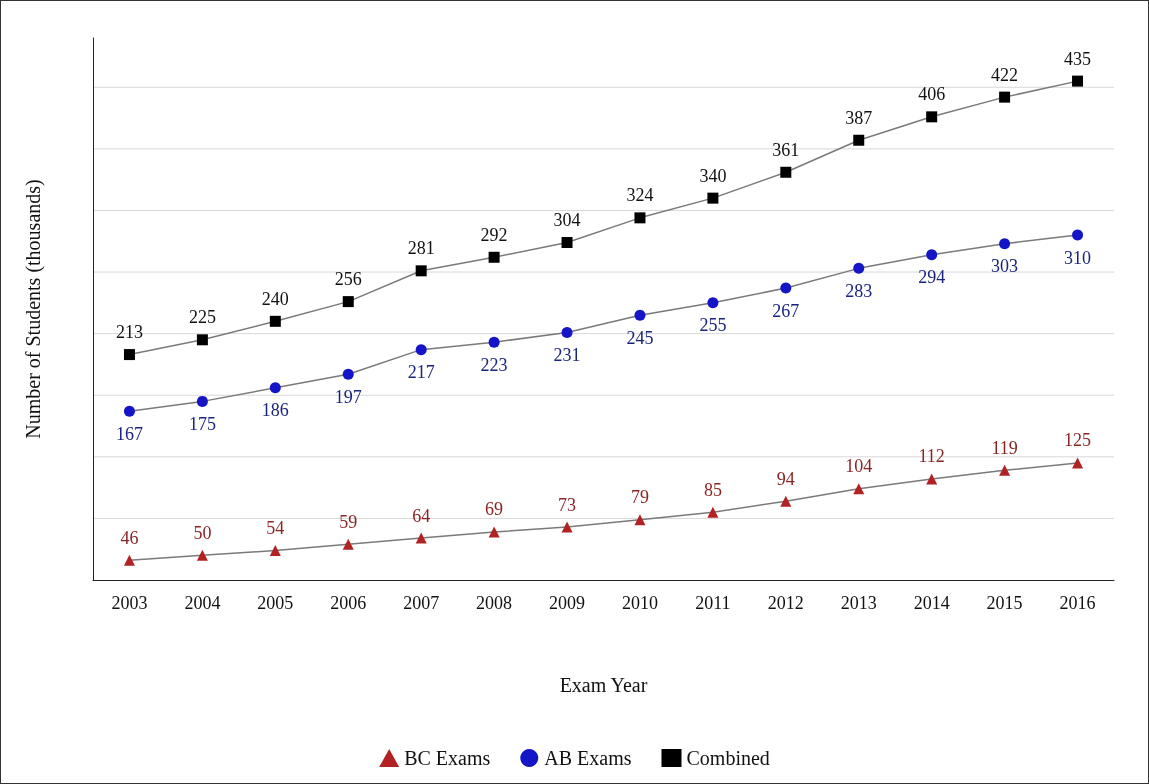 This screenshot has height=784, width=1149. Describe the element at coordinates (1078, 257) in the screenshot. I see `data-label: 310` at that location.